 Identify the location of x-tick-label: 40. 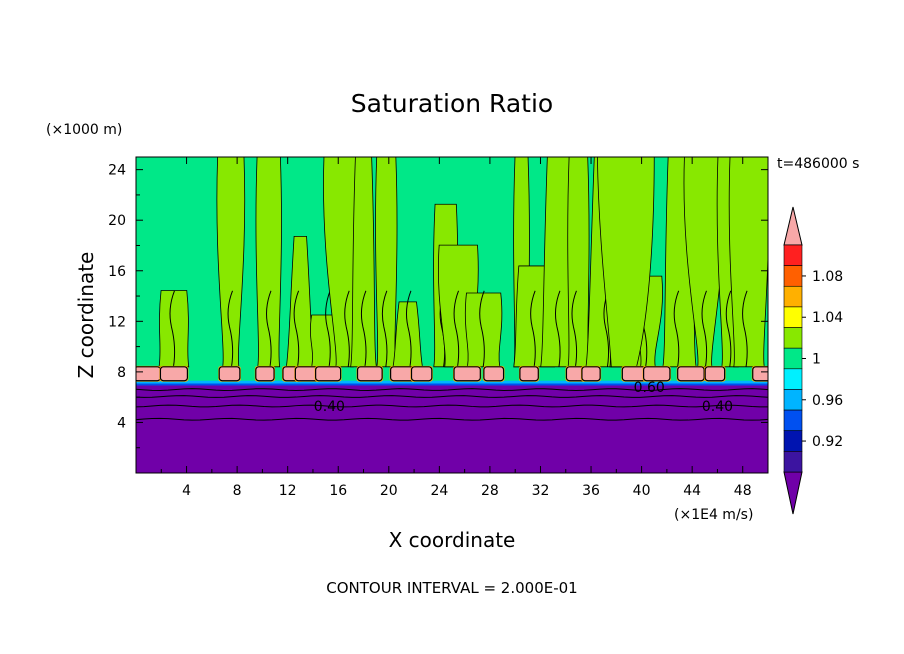
(642, 491).